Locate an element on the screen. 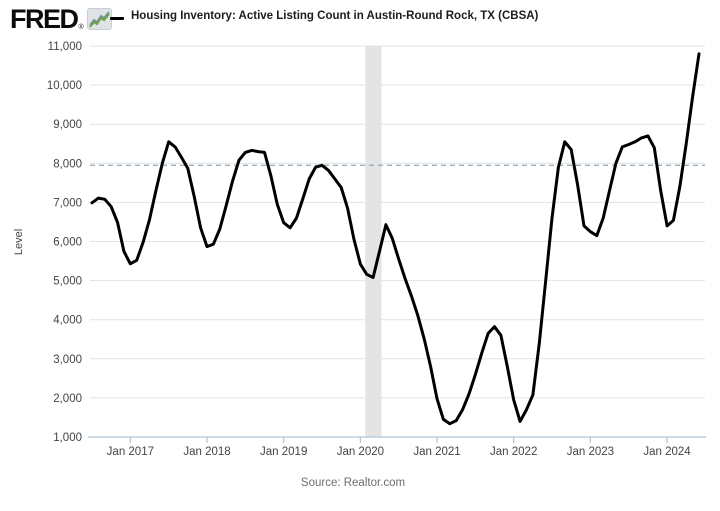  y-tick-label: 7,000 is located at coordinates (67, 203).